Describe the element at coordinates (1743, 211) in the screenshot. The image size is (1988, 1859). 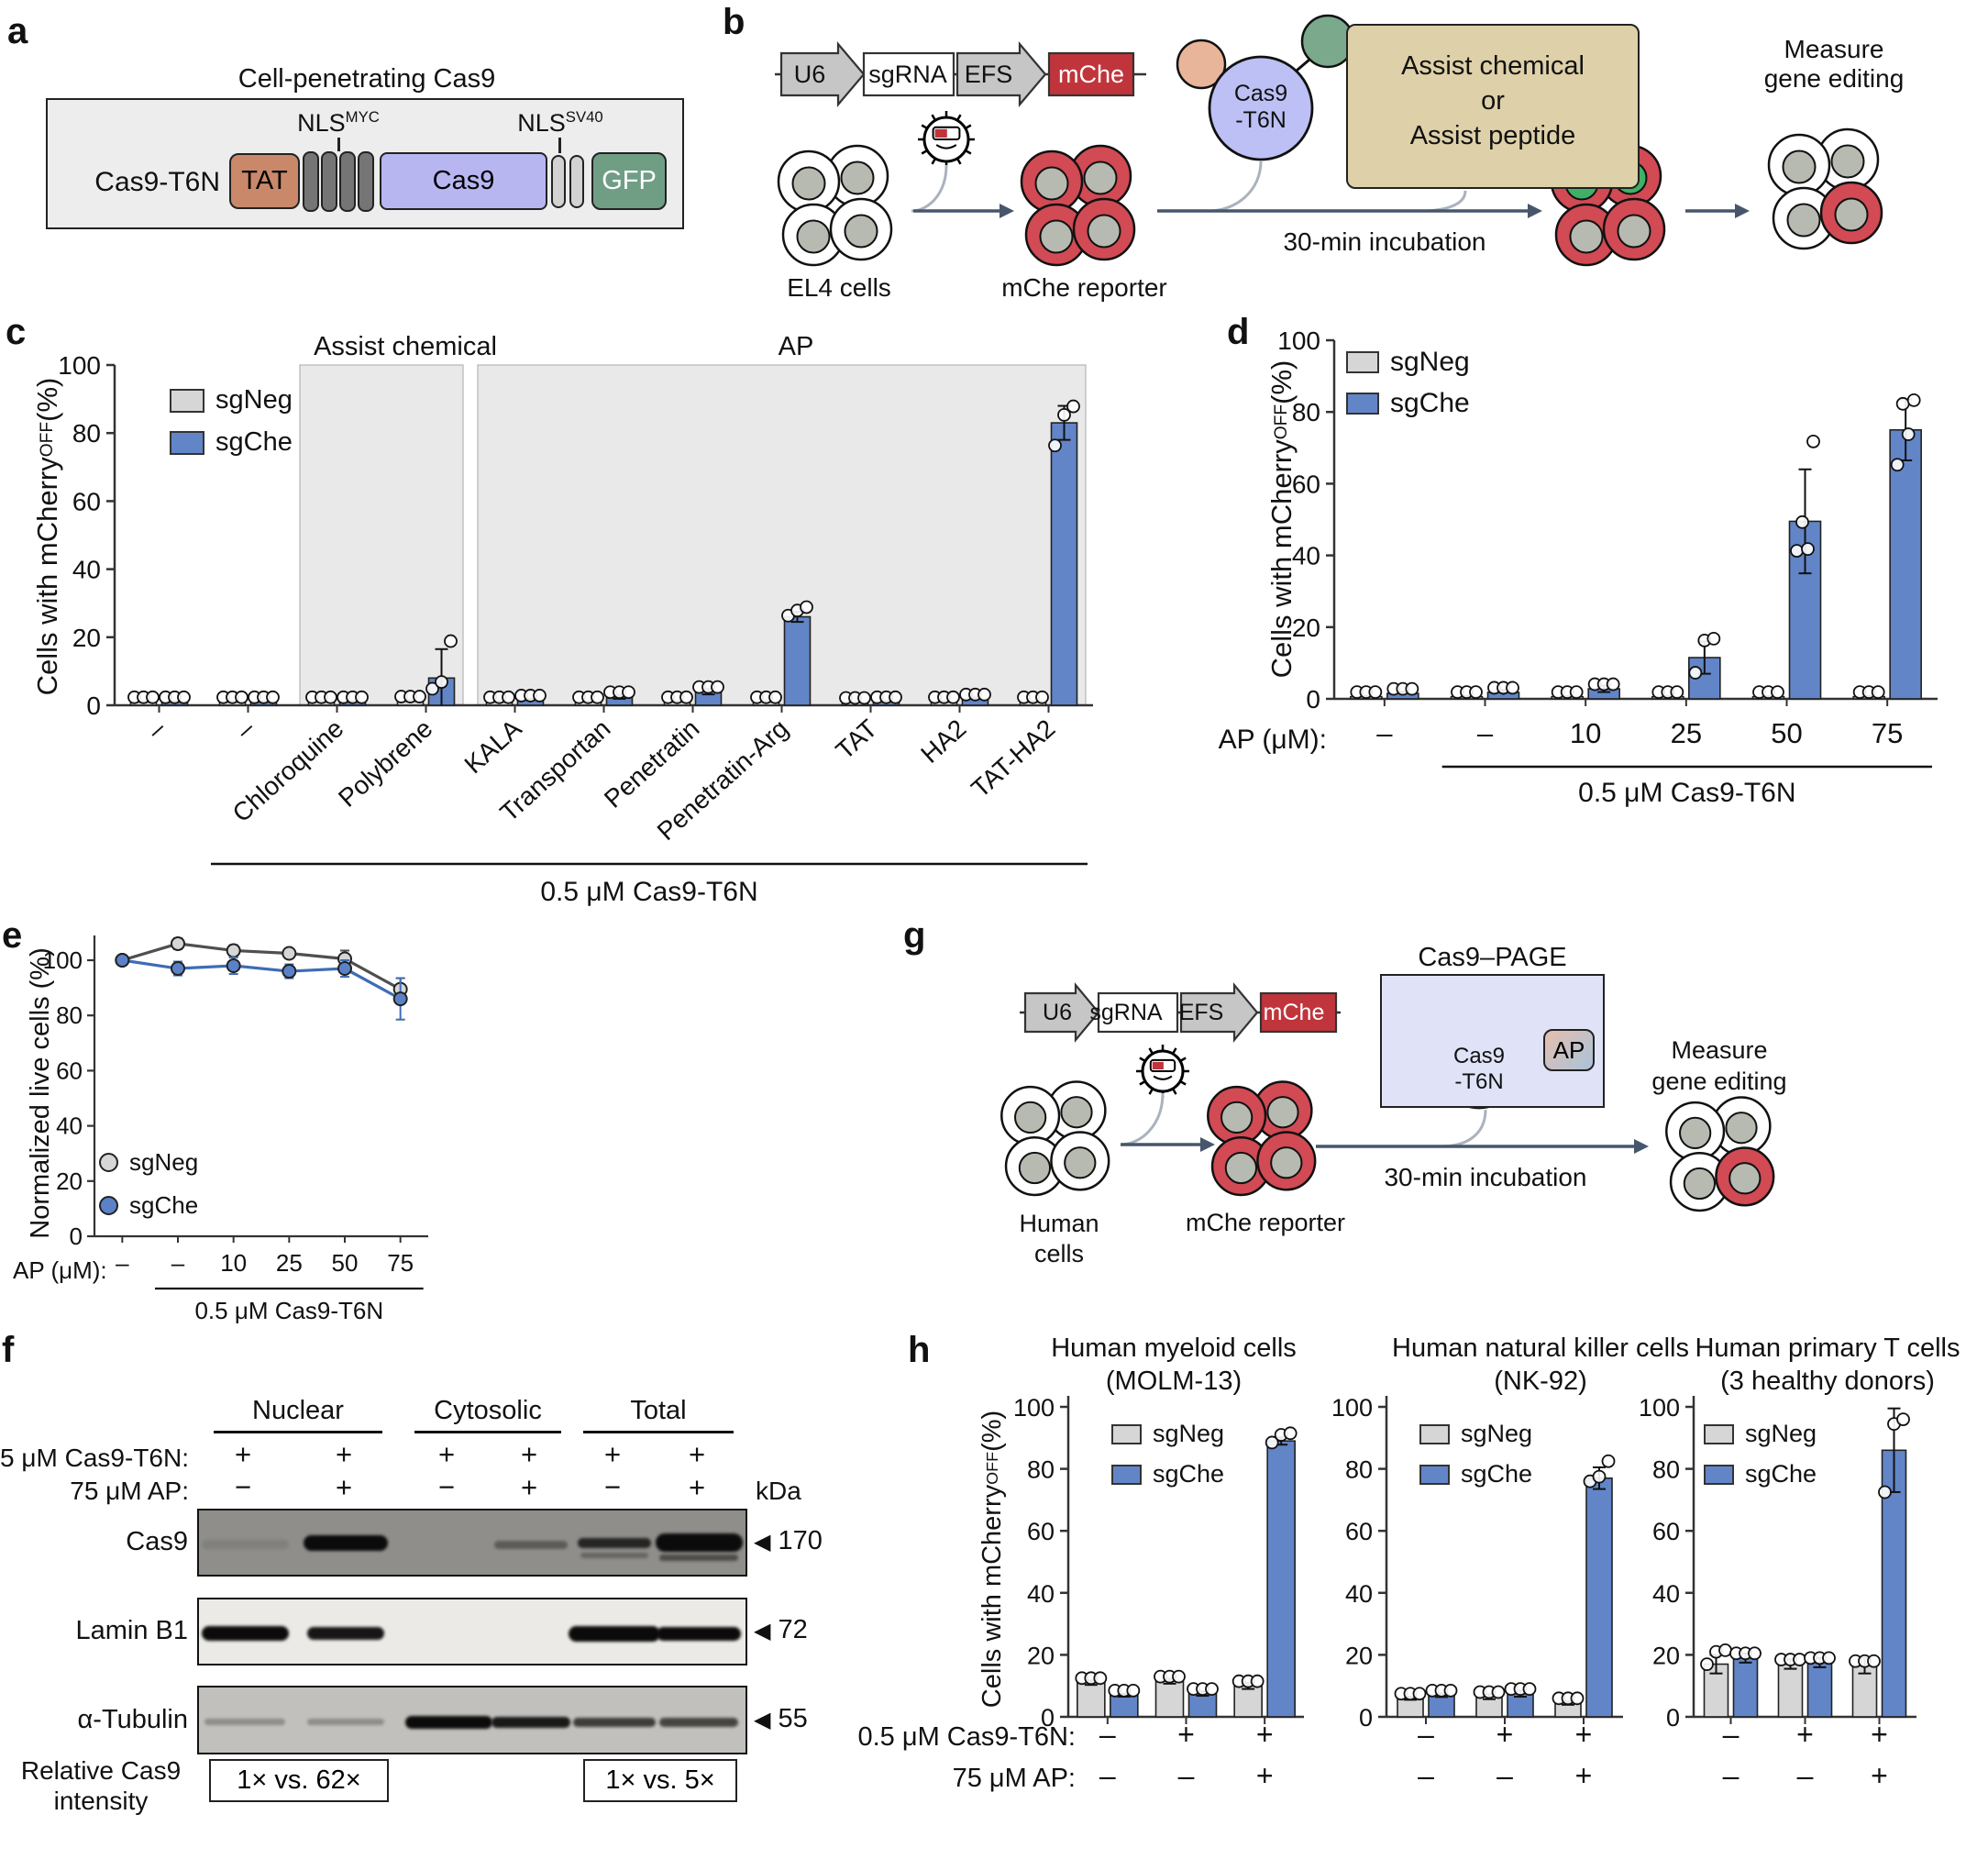
I see `flow-arrowhead` at that location.